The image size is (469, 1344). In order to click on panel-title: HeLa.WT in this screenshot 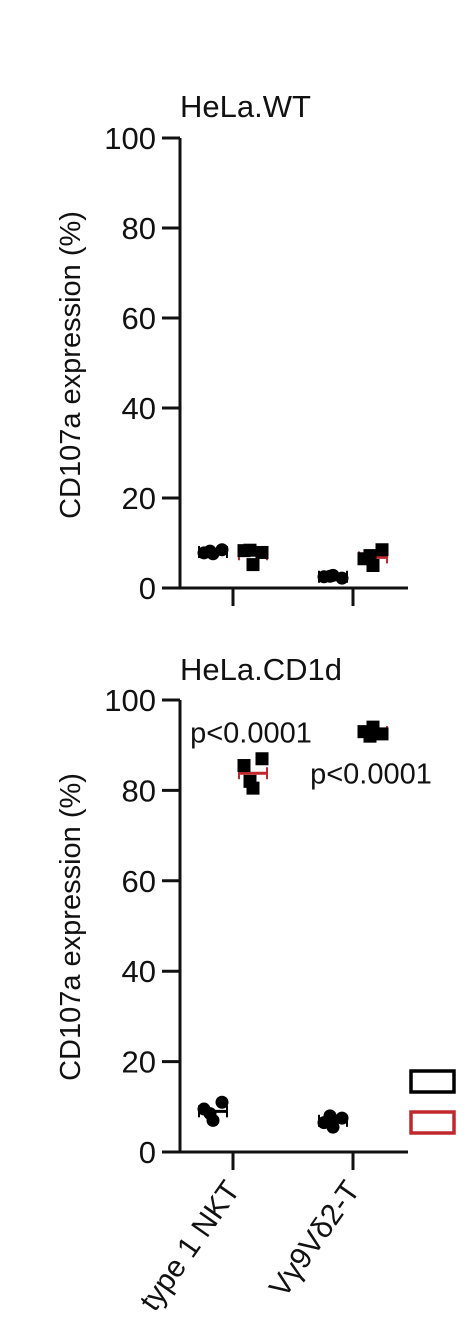, I will do `click(245, 106)`.